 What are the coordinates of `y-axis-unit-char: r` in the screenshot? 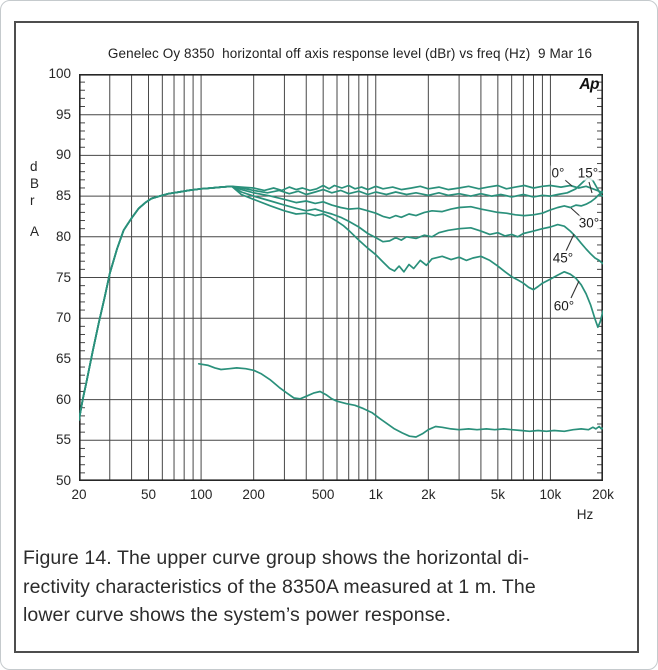 It's located at (32, 200).